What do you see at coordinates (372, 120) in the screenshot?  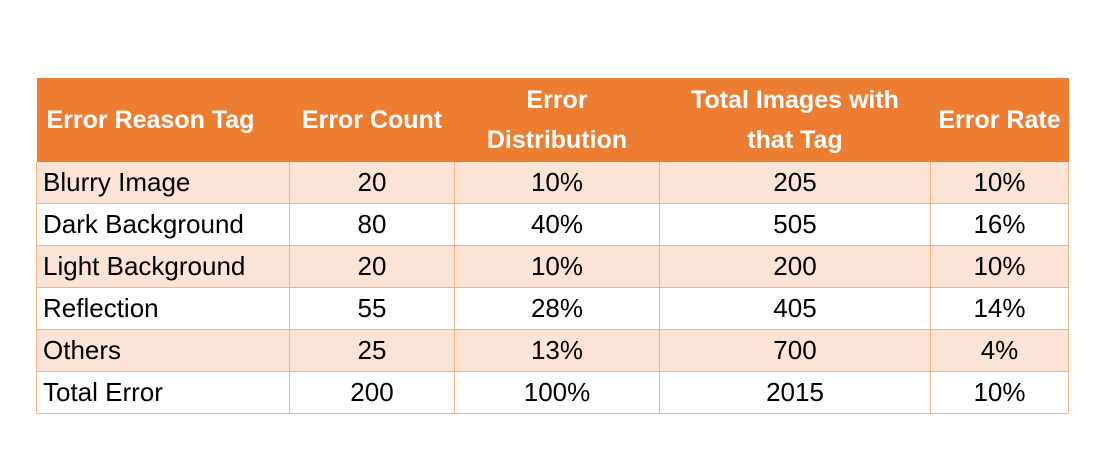 I see `header-error-count: Error Count` at bounding box center [372, 120].